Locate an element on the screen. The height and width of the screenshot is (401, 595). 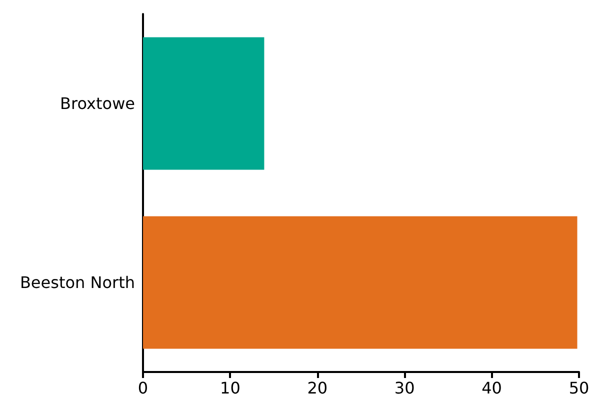
x-tick-label: 30 is located at coordinates (404, 388).